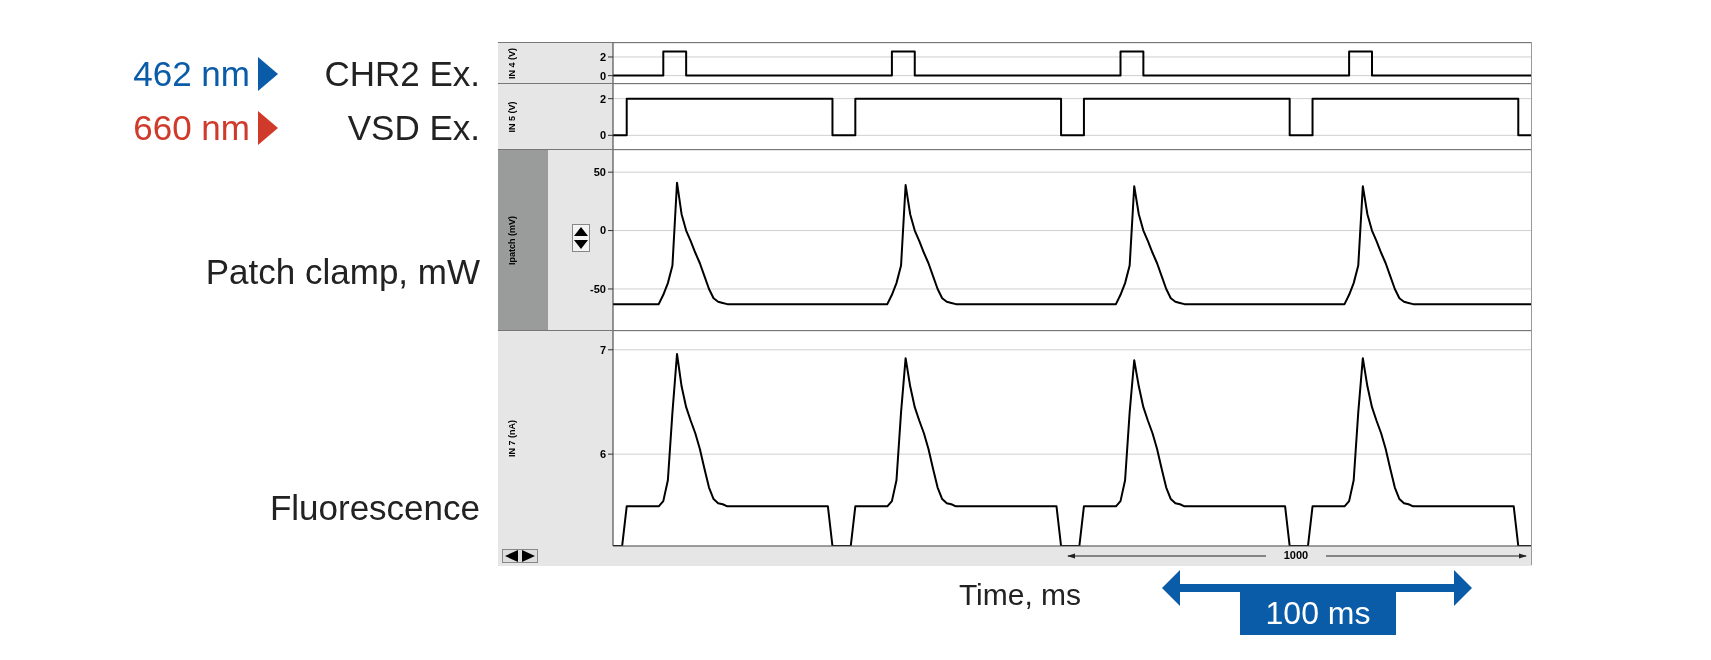 Image resolution: width=1711 pixels, height=660 pixels. I want to click on text: 100 ms, so click(1318, 613).